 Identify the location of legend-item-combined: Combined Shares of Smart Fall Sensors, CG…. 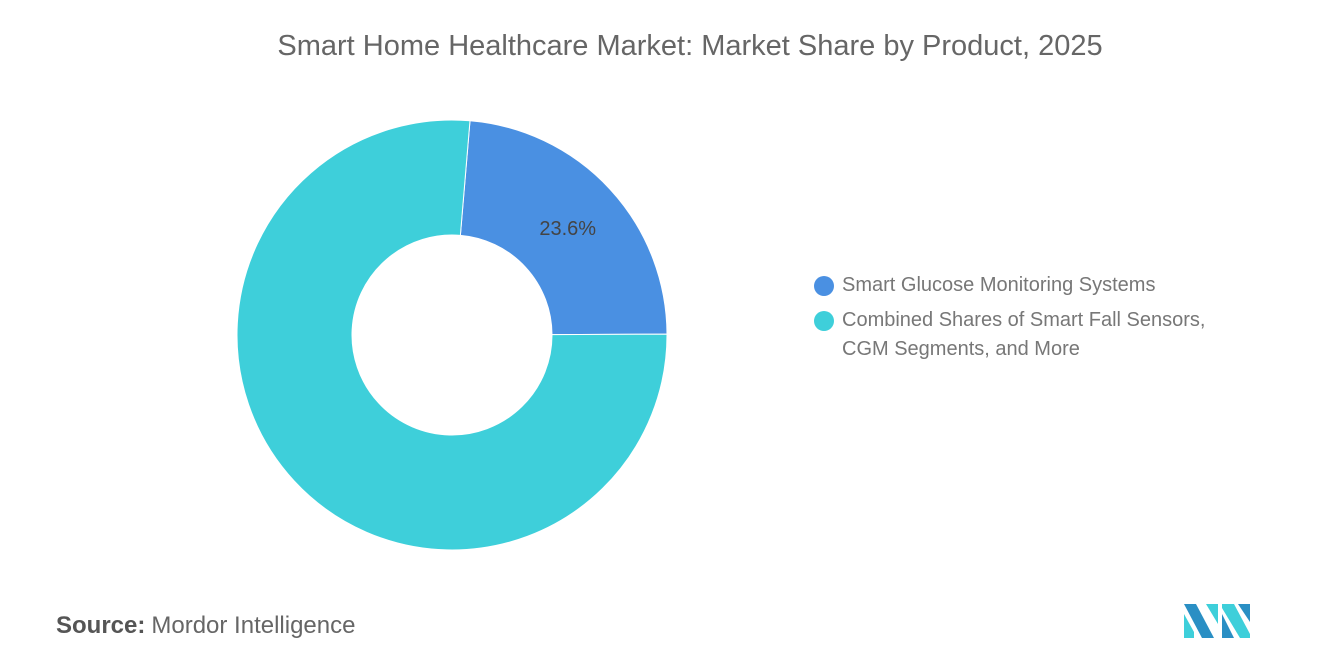
(1010, 335).